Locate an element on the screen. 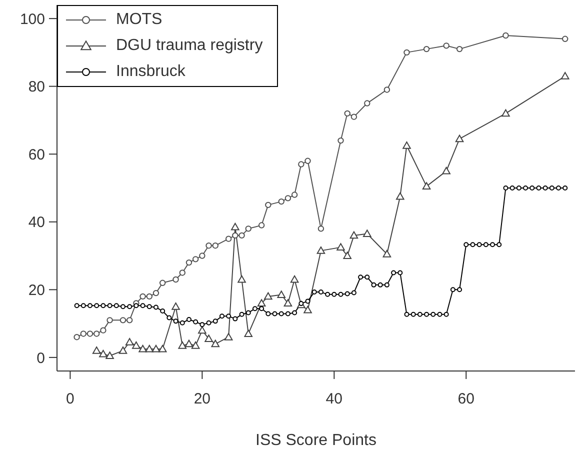 This screenshot has height=458, width=578. legend-label: Innsbruck is located at coordinates (151, 72).